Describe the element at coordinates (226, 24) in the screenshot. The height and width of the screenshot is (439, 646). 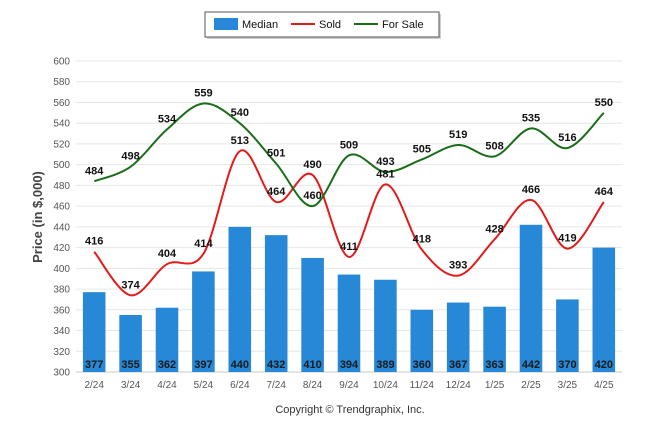
I see `legend-swatch-median` at that location.